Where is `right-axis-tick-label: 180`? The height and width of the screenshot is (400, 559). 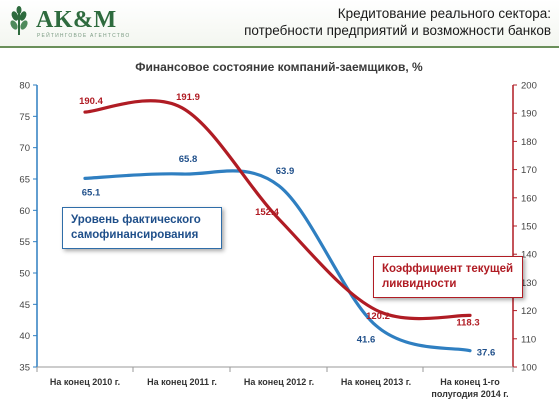
right-axis-tick-label: 180 is located at coordinates (529, 142).